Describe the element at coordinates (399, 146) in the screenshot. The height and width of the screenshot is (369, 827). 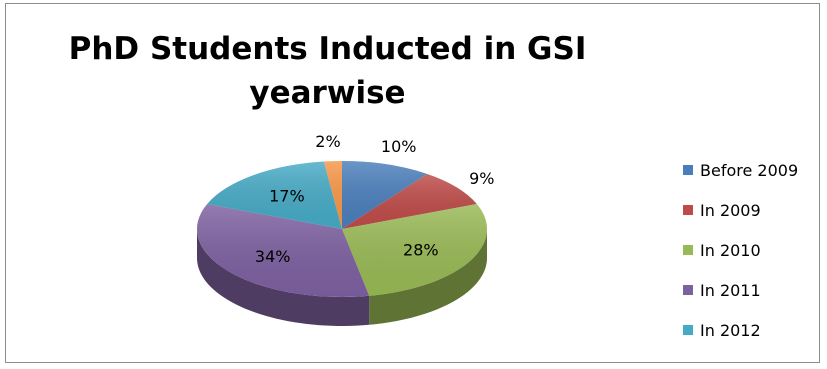
I see `data-label: 10%` at that location.